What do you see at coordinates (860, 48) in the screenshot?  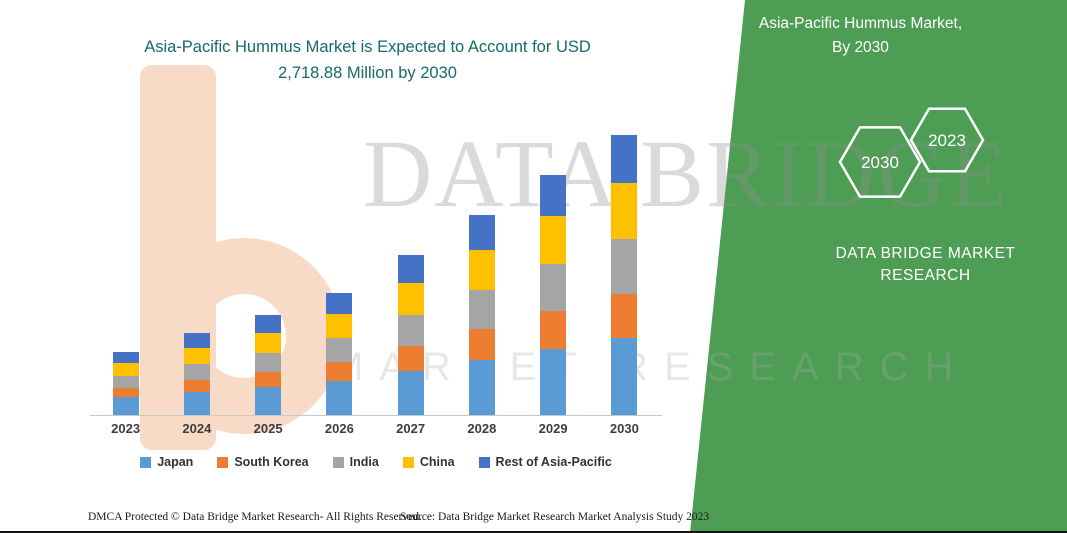 I see `side-panel-title-line2: By 2030` at bounding box center [860, 48].